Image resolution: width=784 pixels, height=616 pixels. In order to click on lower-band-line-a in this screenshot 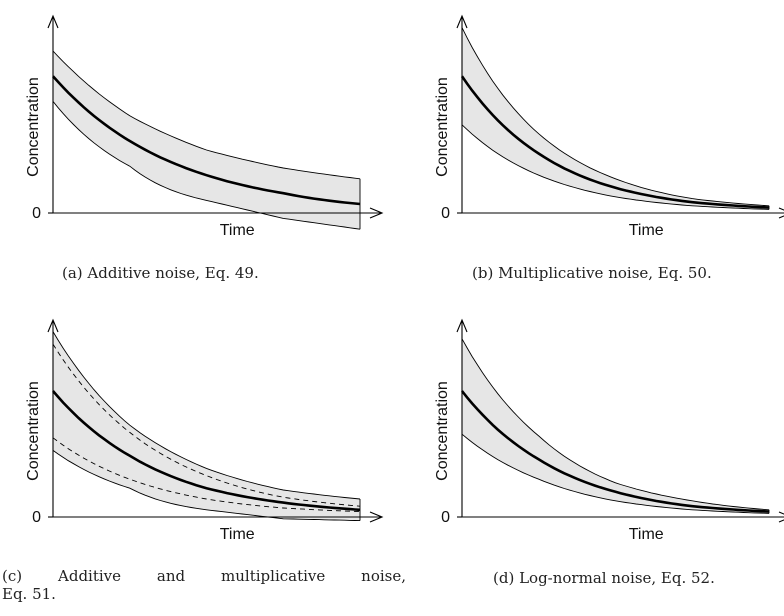, I will do `click(206, 165)`.